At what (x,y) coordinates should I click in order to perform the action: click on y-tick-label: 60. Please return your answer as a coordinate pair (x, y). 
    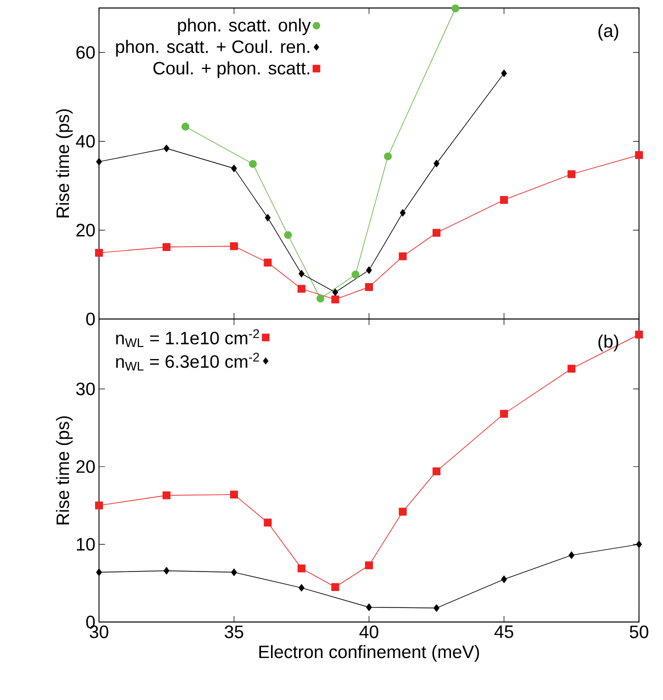
    Looking at the image, I should click on (85, 52).